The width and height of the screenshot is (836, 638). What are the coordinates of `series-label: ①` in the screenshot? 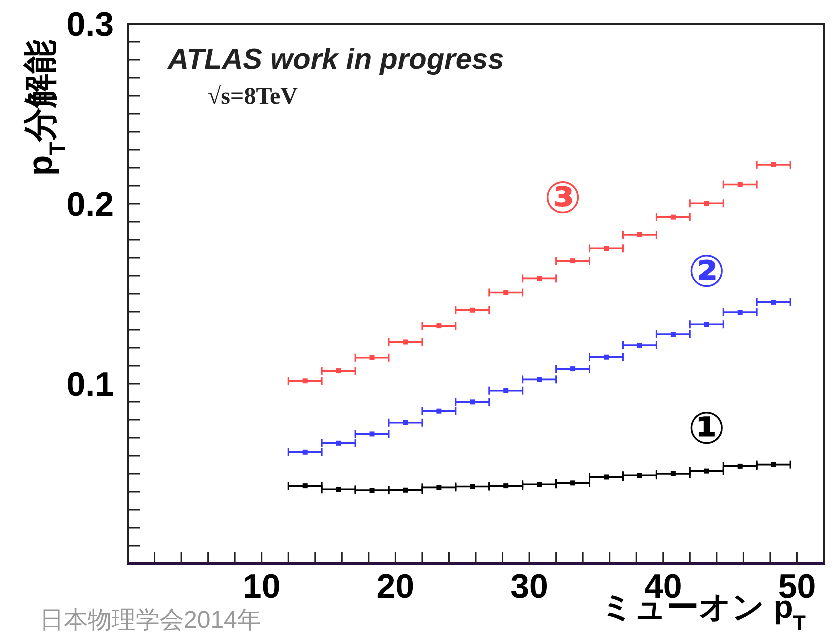 It's located at (707, 428).